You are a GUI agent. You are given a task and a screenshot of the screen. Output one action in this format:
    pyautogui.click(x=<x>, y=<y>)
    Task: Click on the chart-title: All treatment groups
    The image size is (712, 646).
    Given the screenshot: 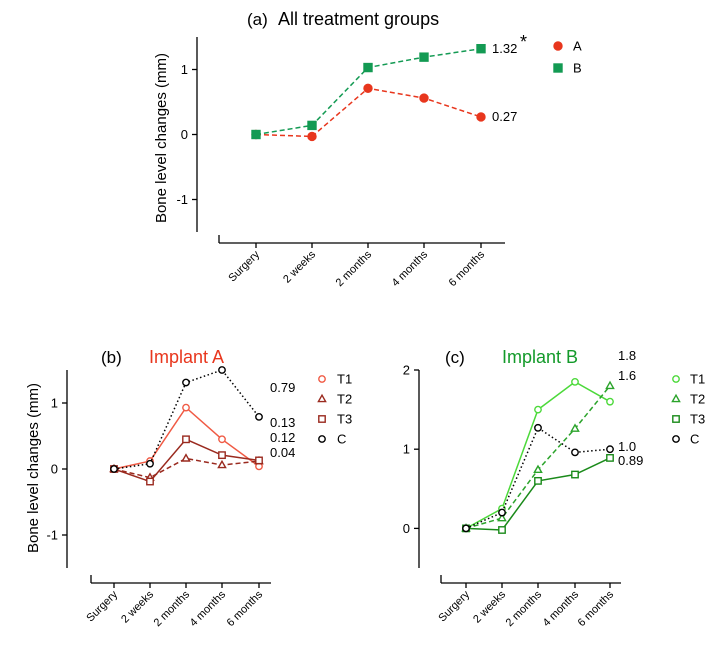 What is the action you would take?
    pyautogui.click(x=358, y=19)
    